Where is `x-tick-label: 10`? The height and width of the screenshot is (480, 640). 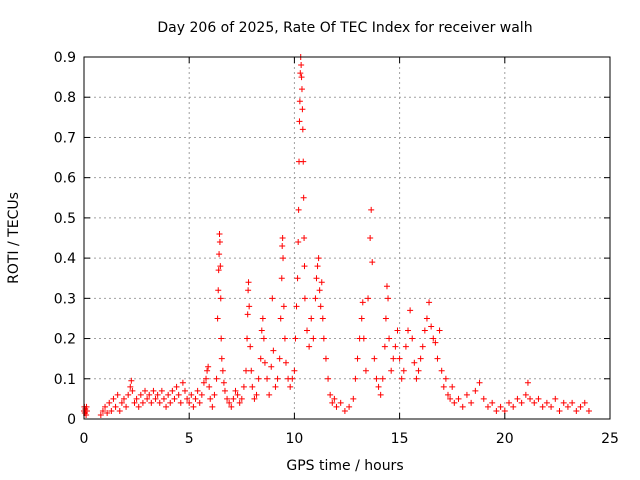 x-tick-label: 10 is located at coordinates (294, 439).